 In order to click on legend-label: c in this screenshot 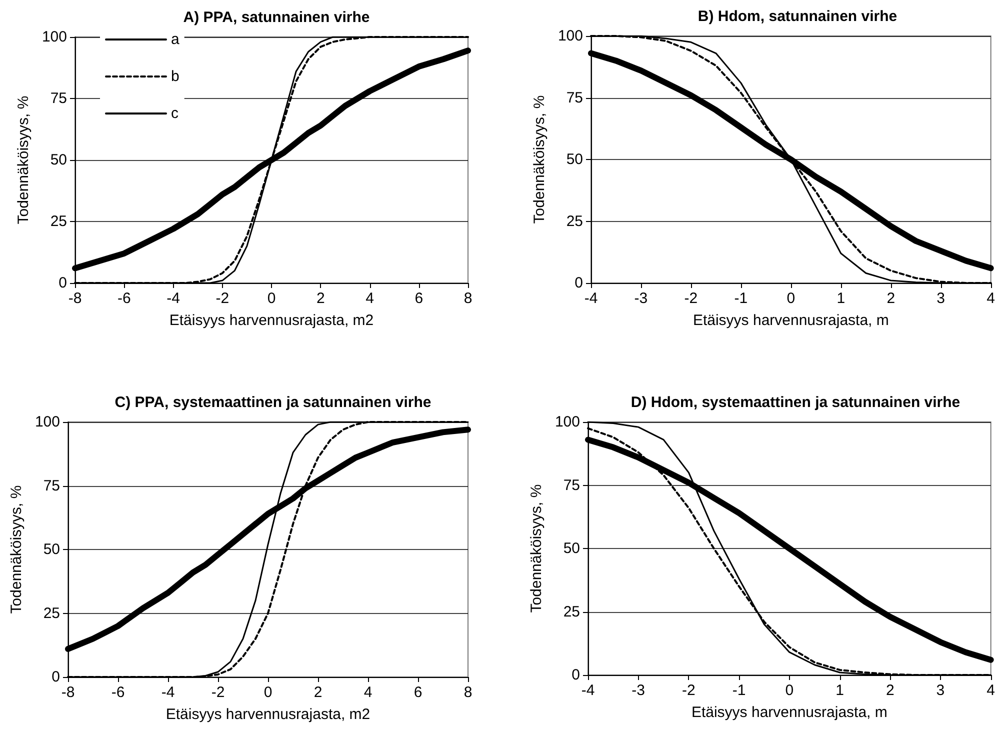, I will do `click(175, 113)`.